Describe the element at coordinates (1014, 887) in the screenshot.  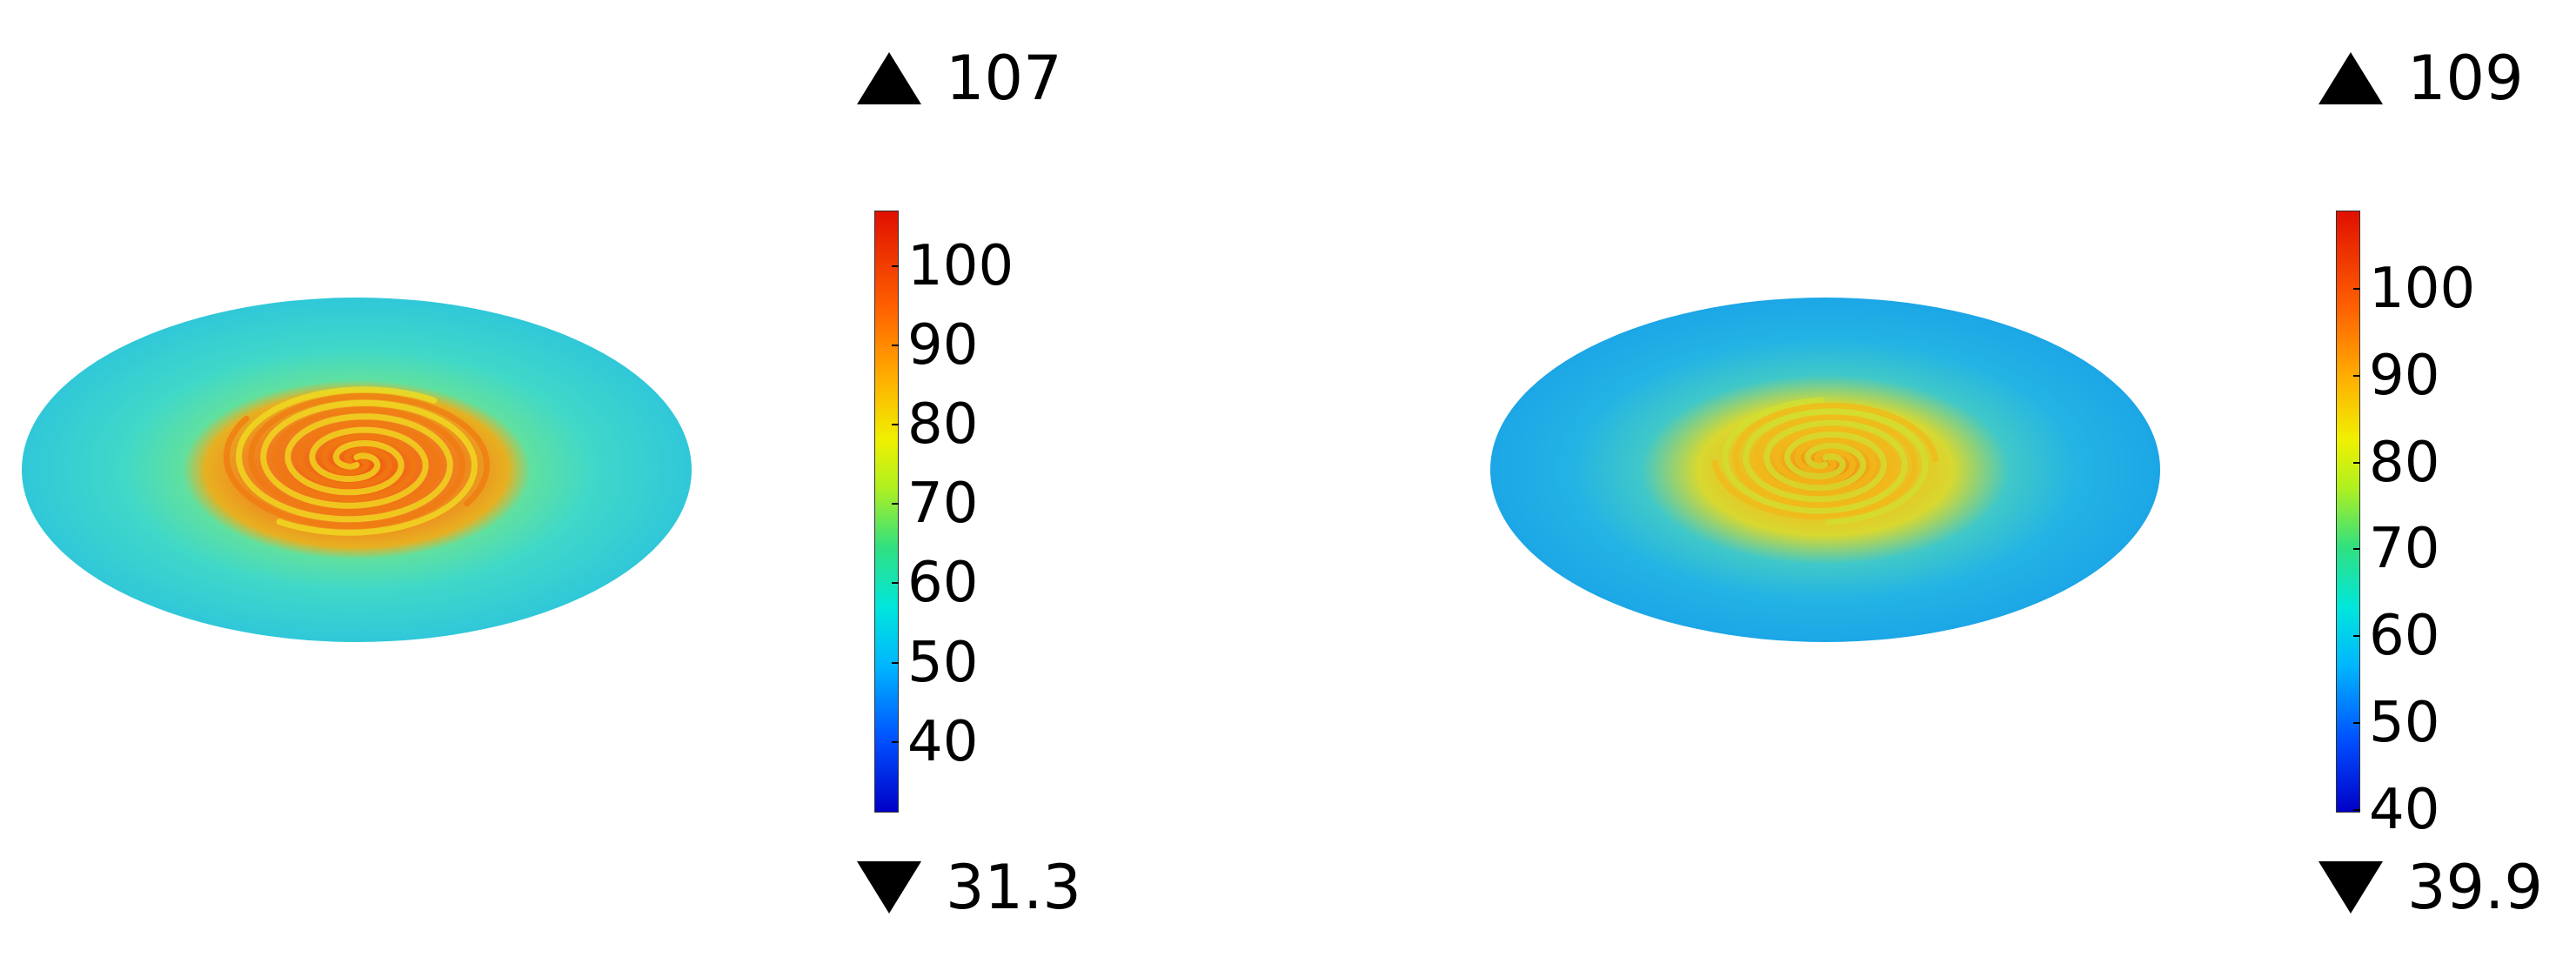
I see `min-value-left: 31.3` at that location.